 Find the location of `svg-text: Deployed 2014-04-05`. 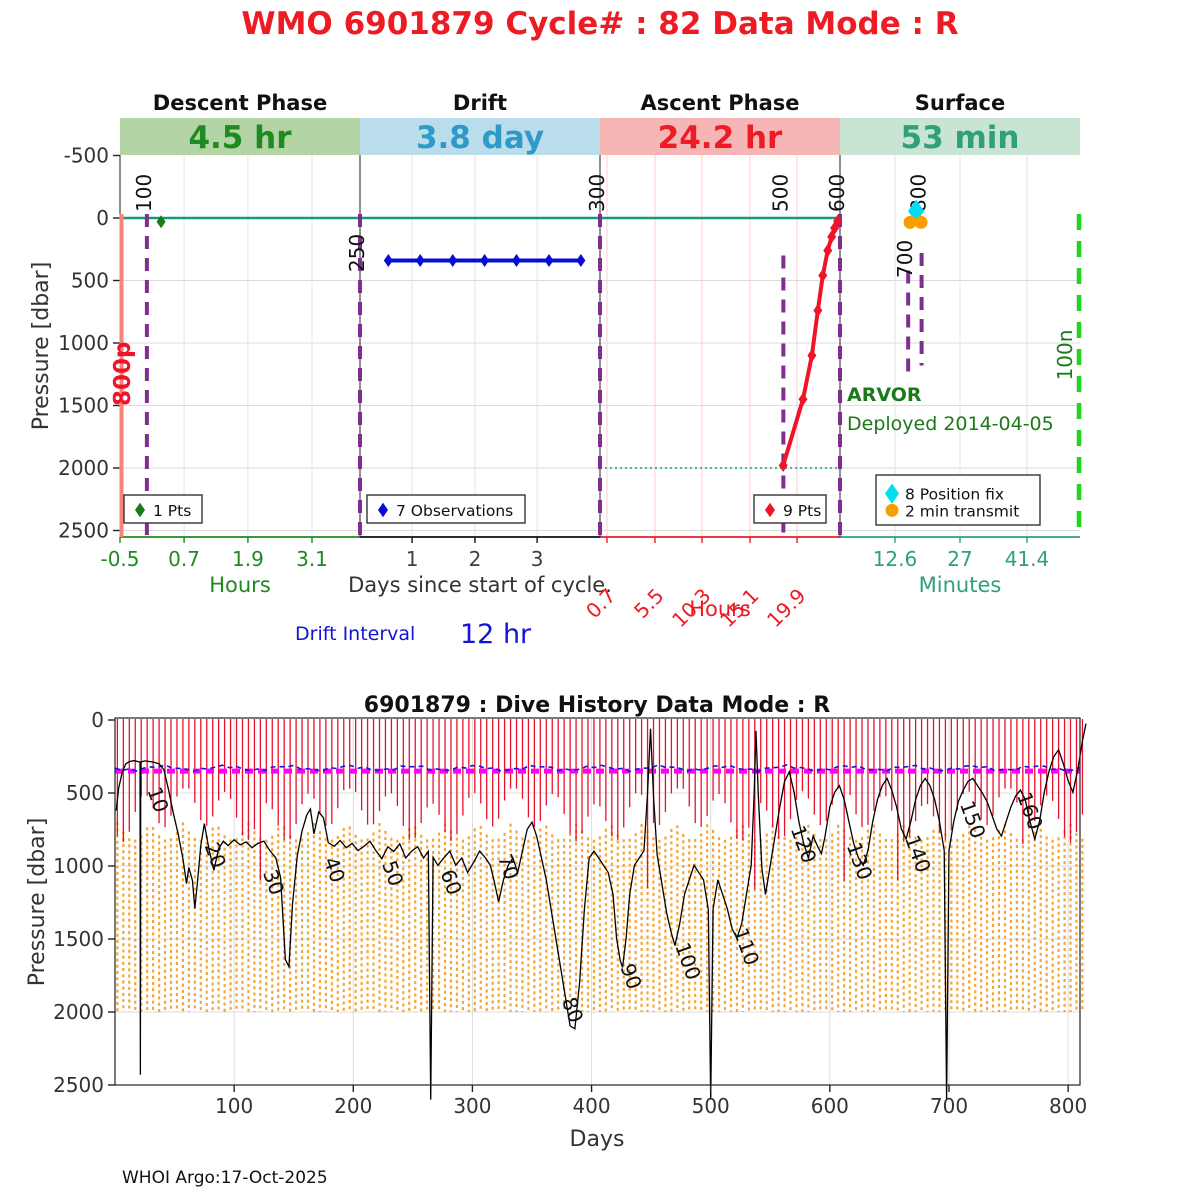

svg-text: Deployed 2014-04-05 is located at coordinates (950, 424).